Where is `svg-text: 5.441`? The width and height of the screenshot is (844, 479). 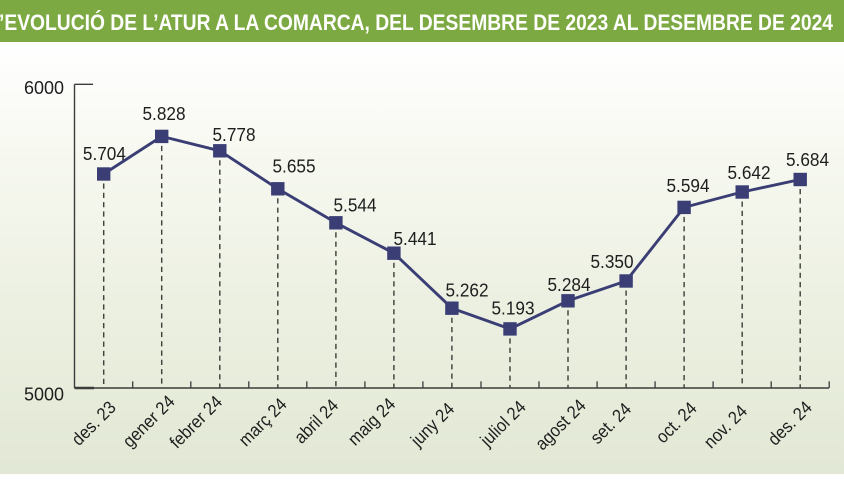 svg-text: 5.441 is located at coordinates (415, 238).